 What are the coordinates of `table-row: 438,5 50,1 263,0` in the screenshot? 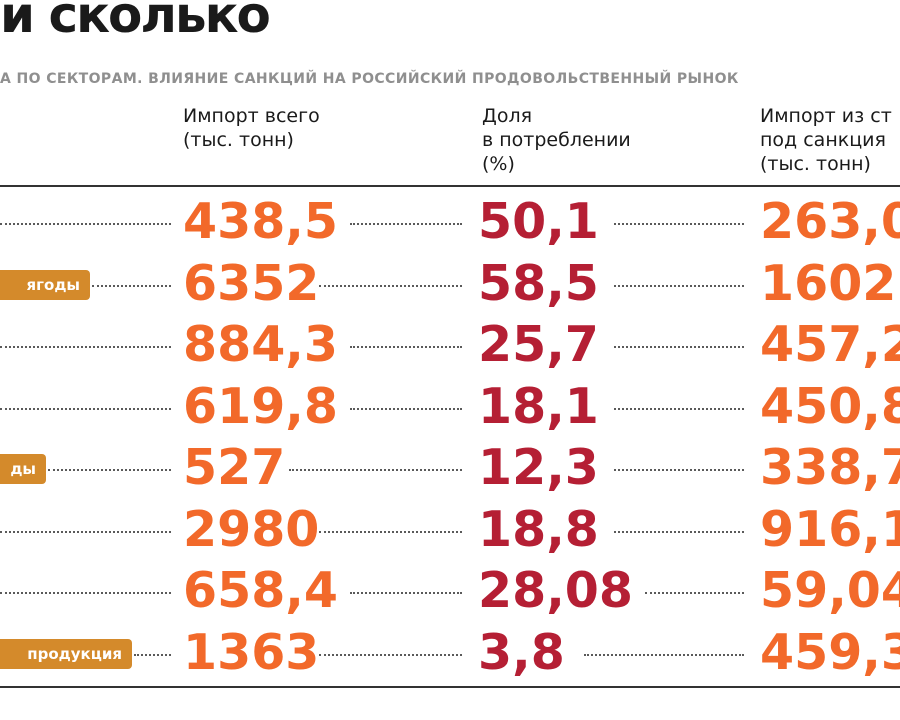 It's located at (450, 224).